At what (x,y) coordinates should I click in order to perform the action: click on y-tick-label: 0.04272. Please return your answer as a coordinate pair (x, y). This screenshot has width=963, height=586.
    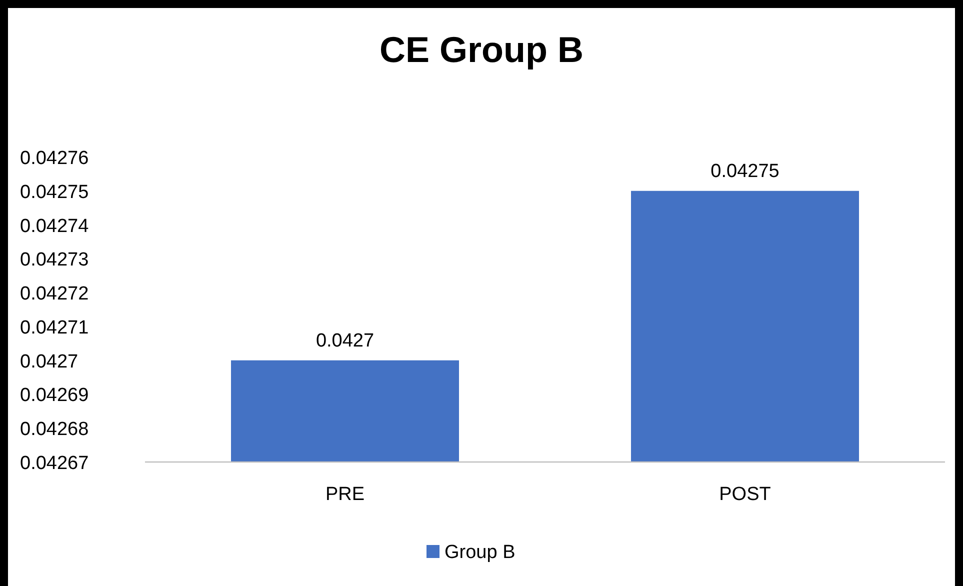
    Looking at the image, I should click on (54, 294).